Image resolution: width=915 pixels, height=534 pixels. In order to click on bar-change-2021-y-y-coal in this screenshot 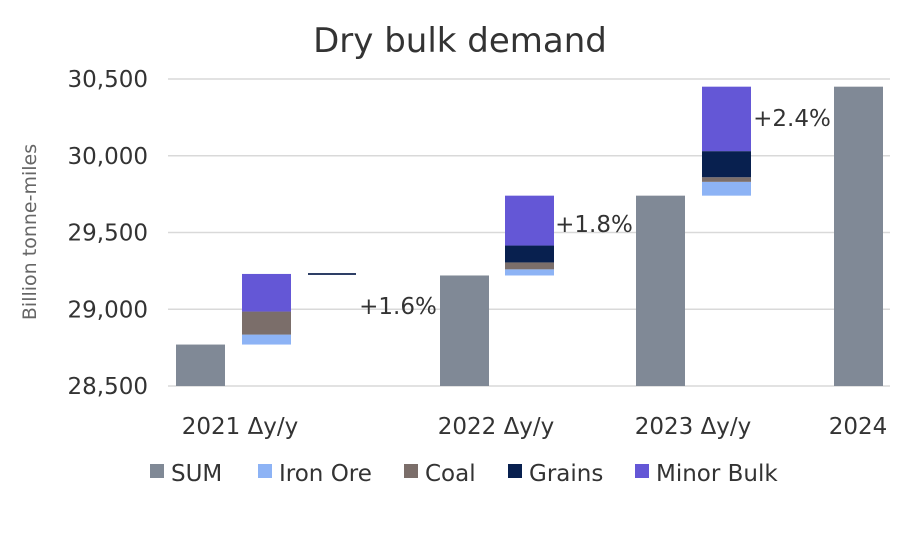, I will do `click(266, 323)`.